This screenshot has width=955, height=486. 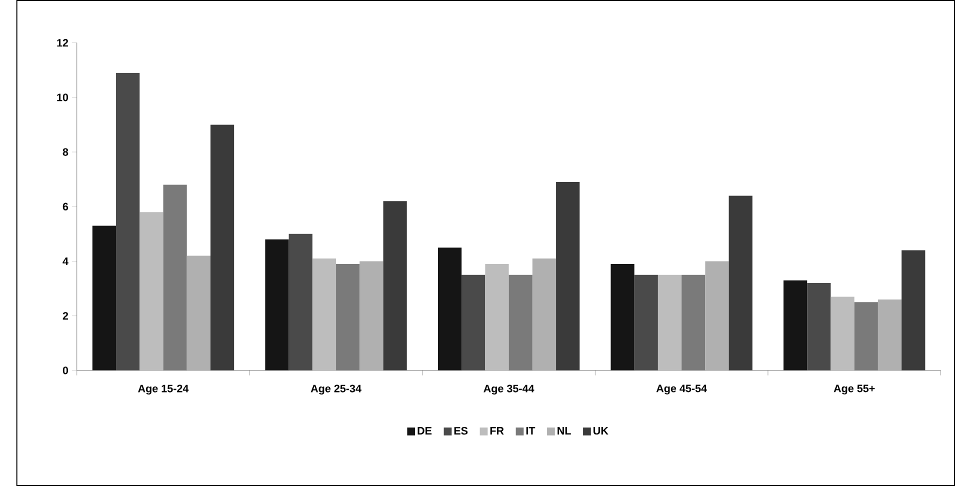 I want to click on y-tick-label: 8, so click(x=65, y=152).